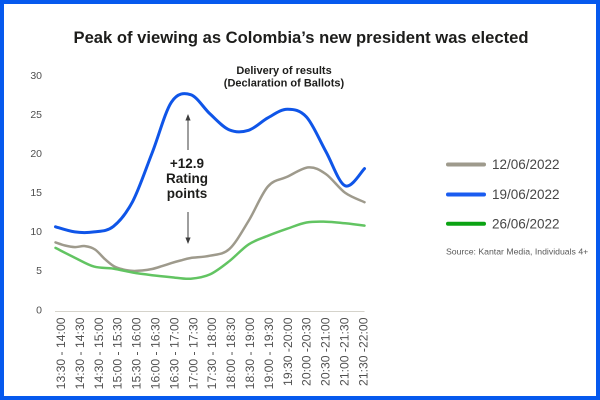  Describe the element at coordinates (326, 351) in the screenshot. I see `svg-text: 20:30 -21:00` at that location.